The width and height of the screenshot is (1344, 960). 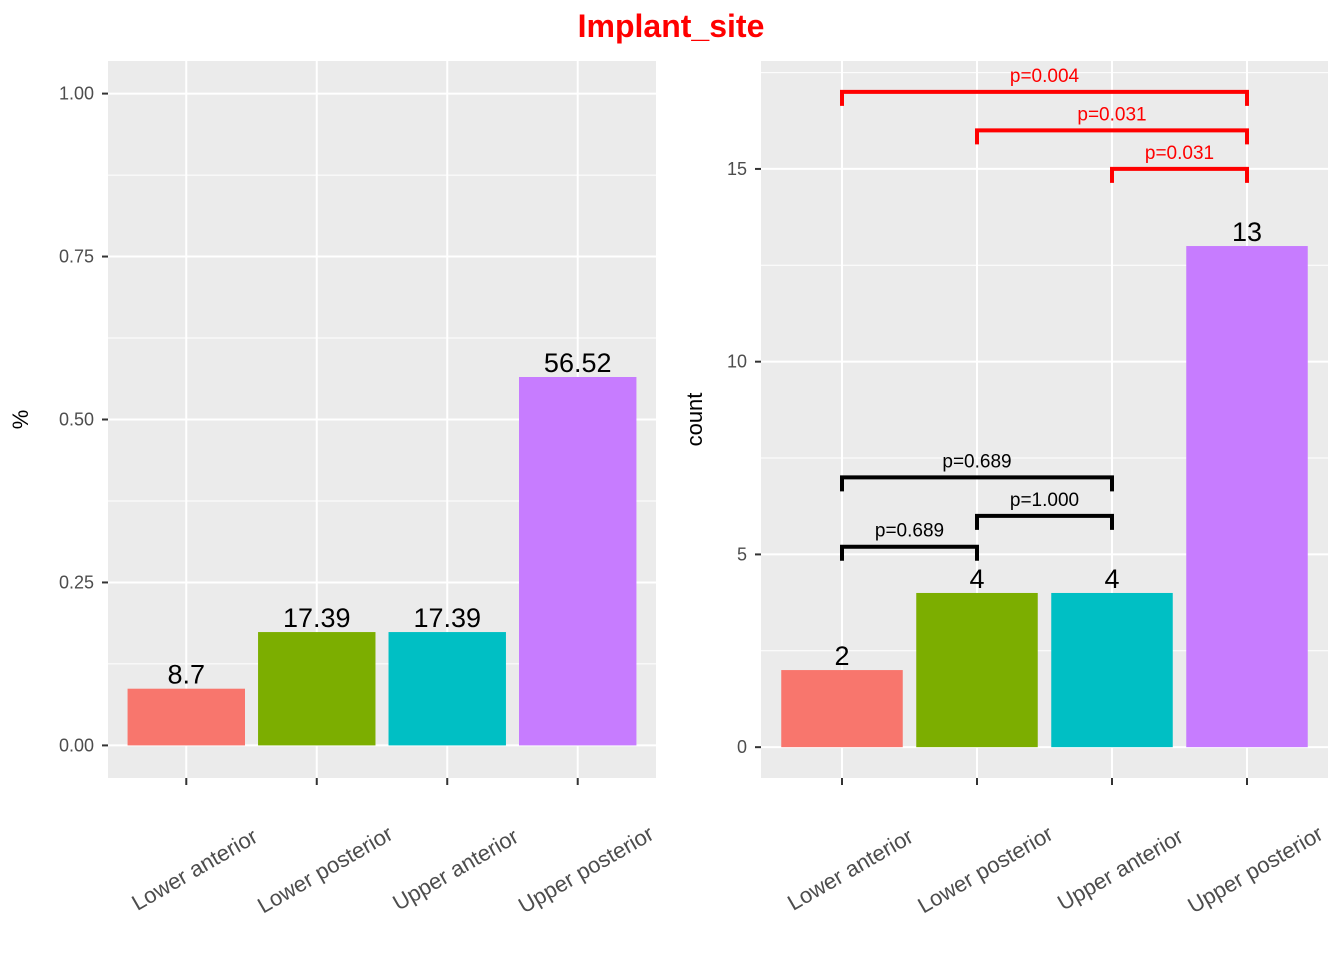 What do you see at coordinates (76, 420) in the screenshot?
I see `y-tick-label: 0.50` at bounding box center [76, 420].